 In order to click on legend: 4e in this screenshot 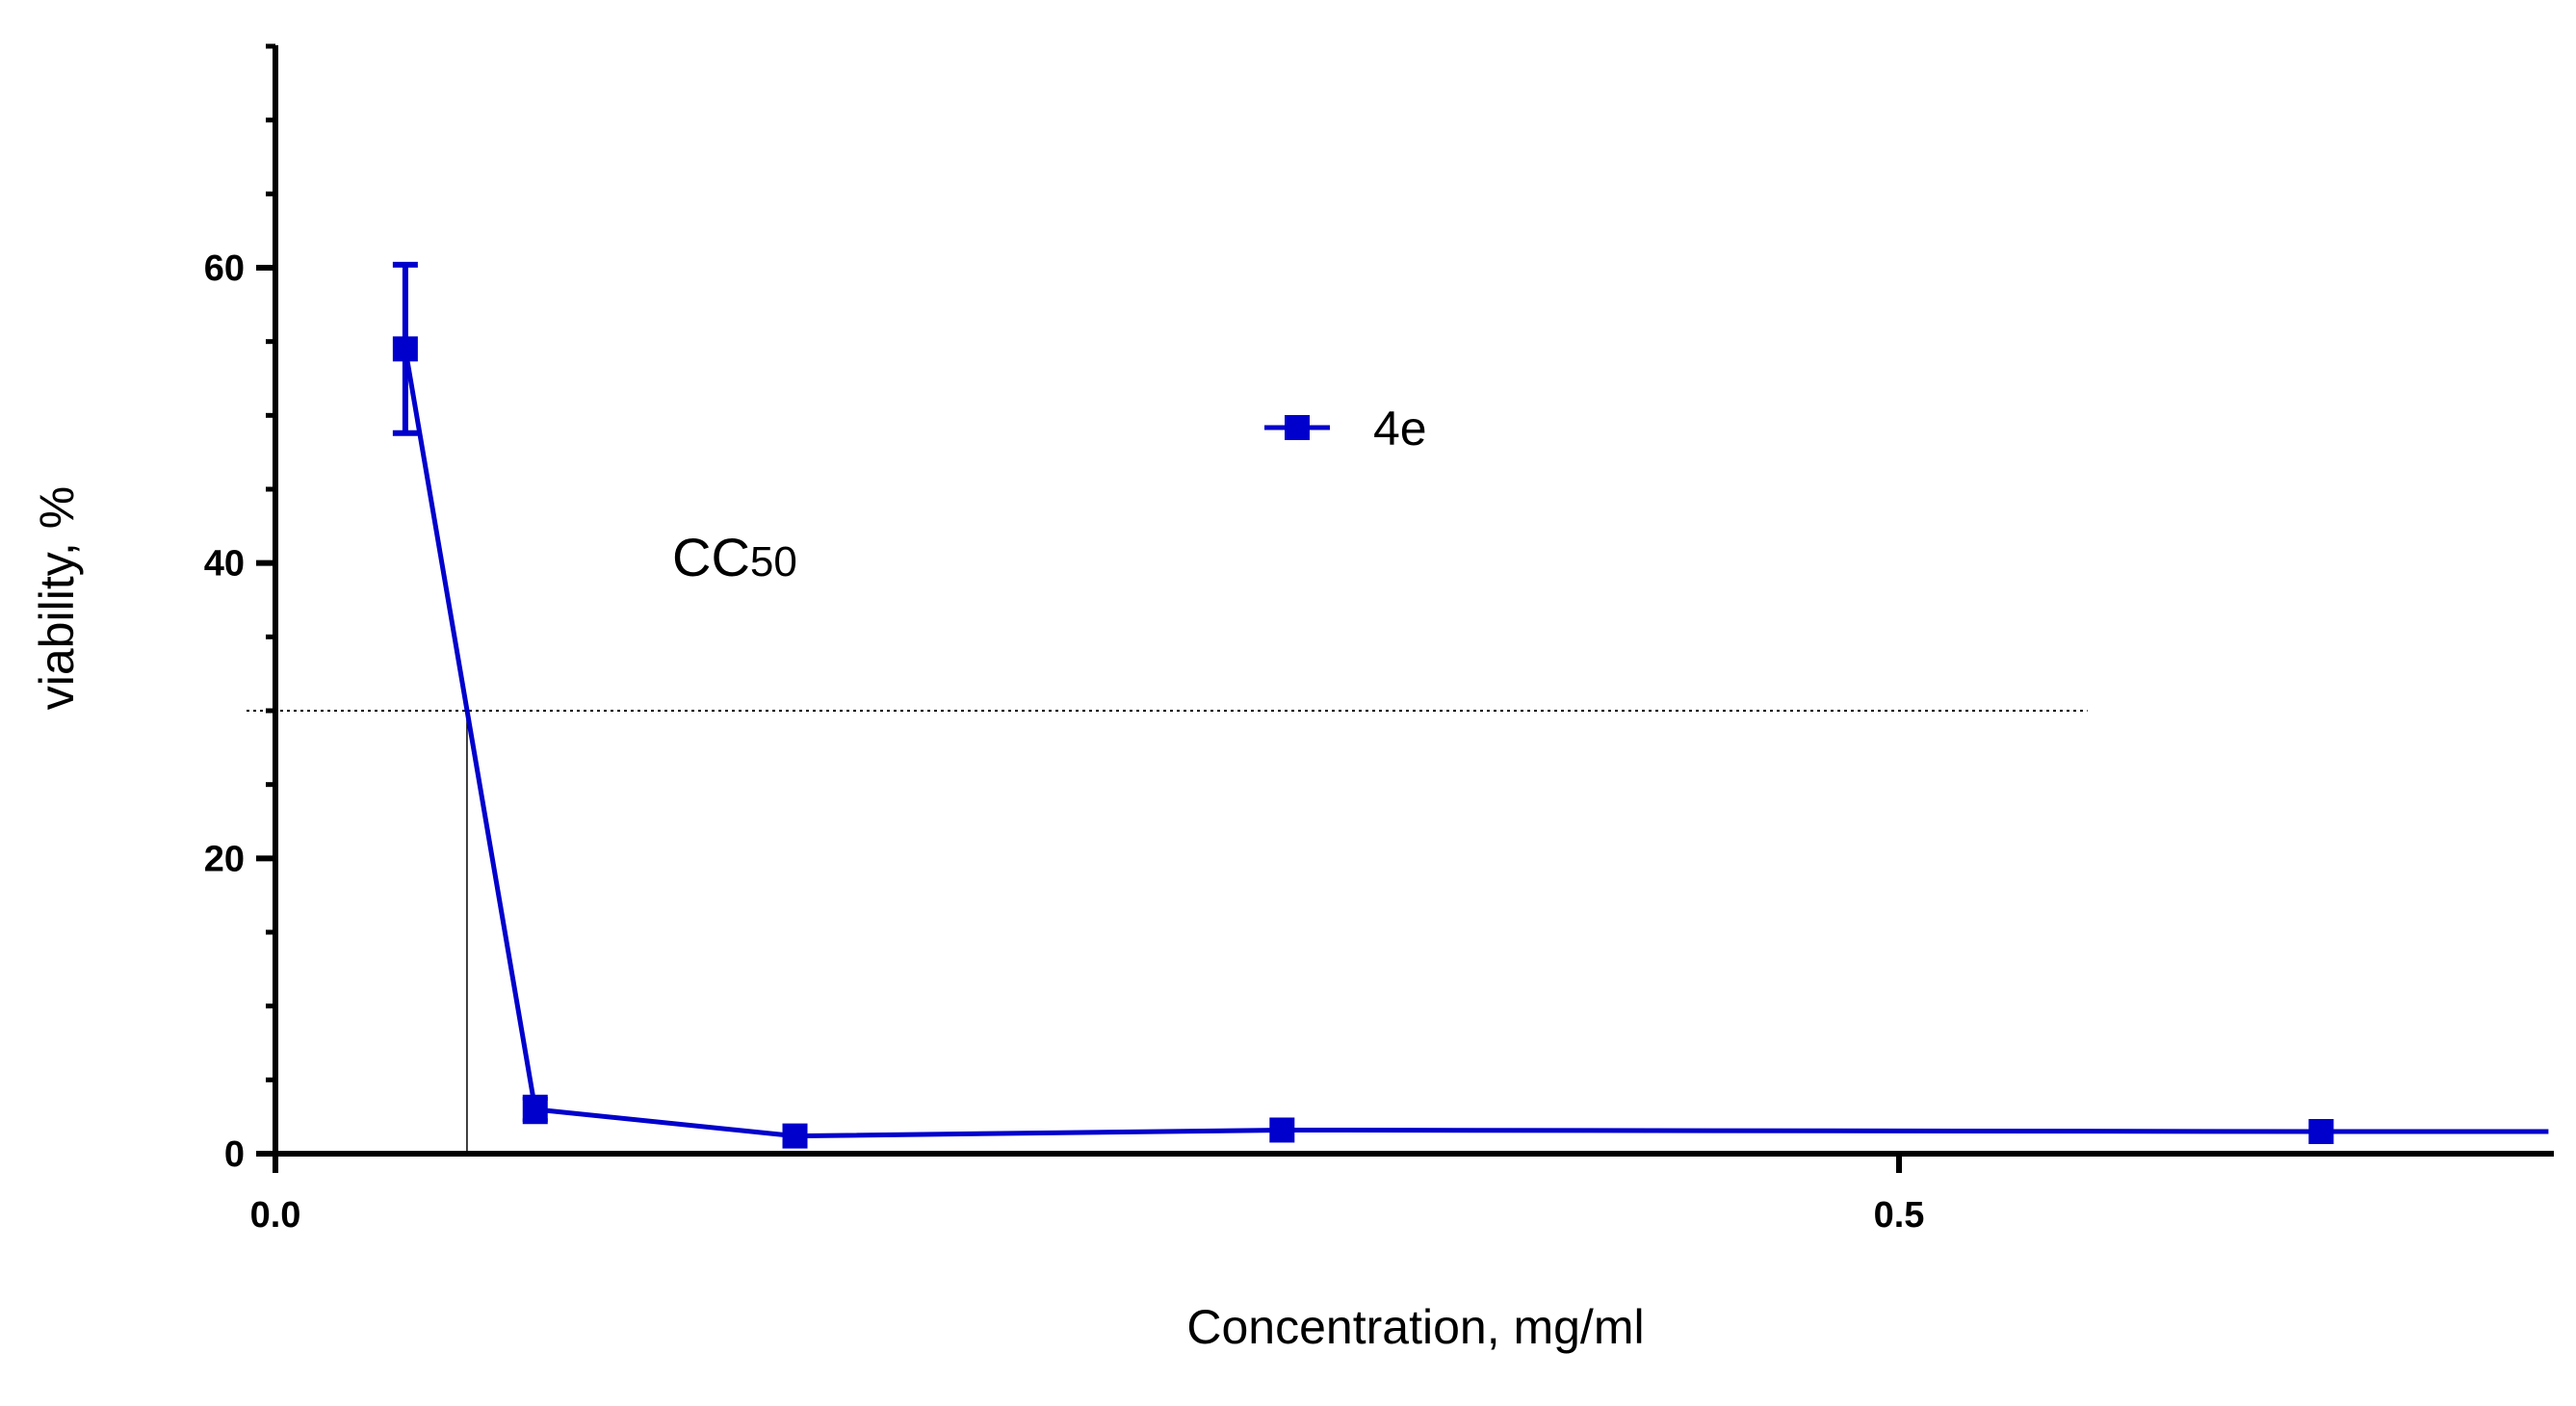, I will do `click(1345, 429)`.